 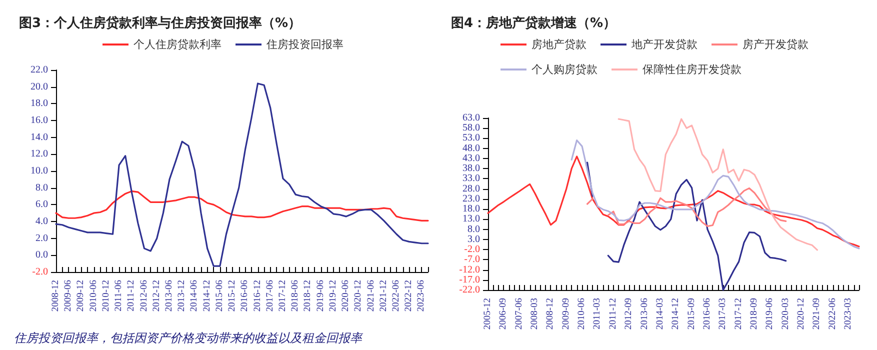 What do you see at coordinates (566, 314) in the screenshot?
I see `x-tick-label: 2009-09` at bounding box center [566, 314].